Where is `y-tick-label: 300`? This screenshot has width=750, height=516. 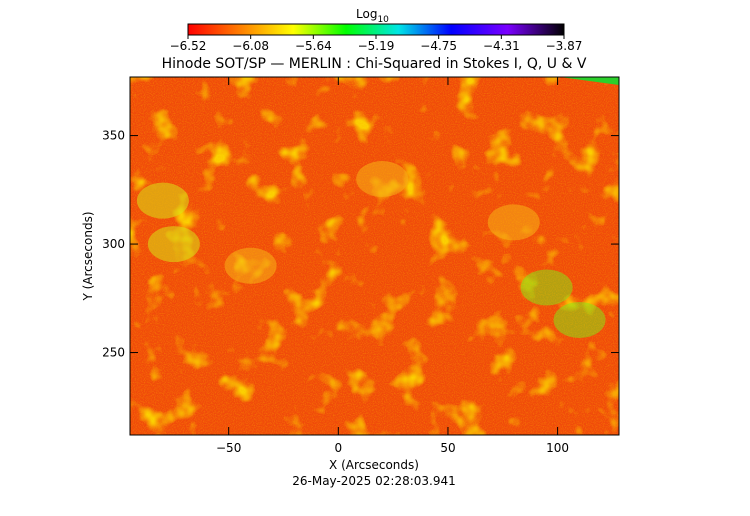 y-tick-label: 300 is located at coordinates (113, 244).